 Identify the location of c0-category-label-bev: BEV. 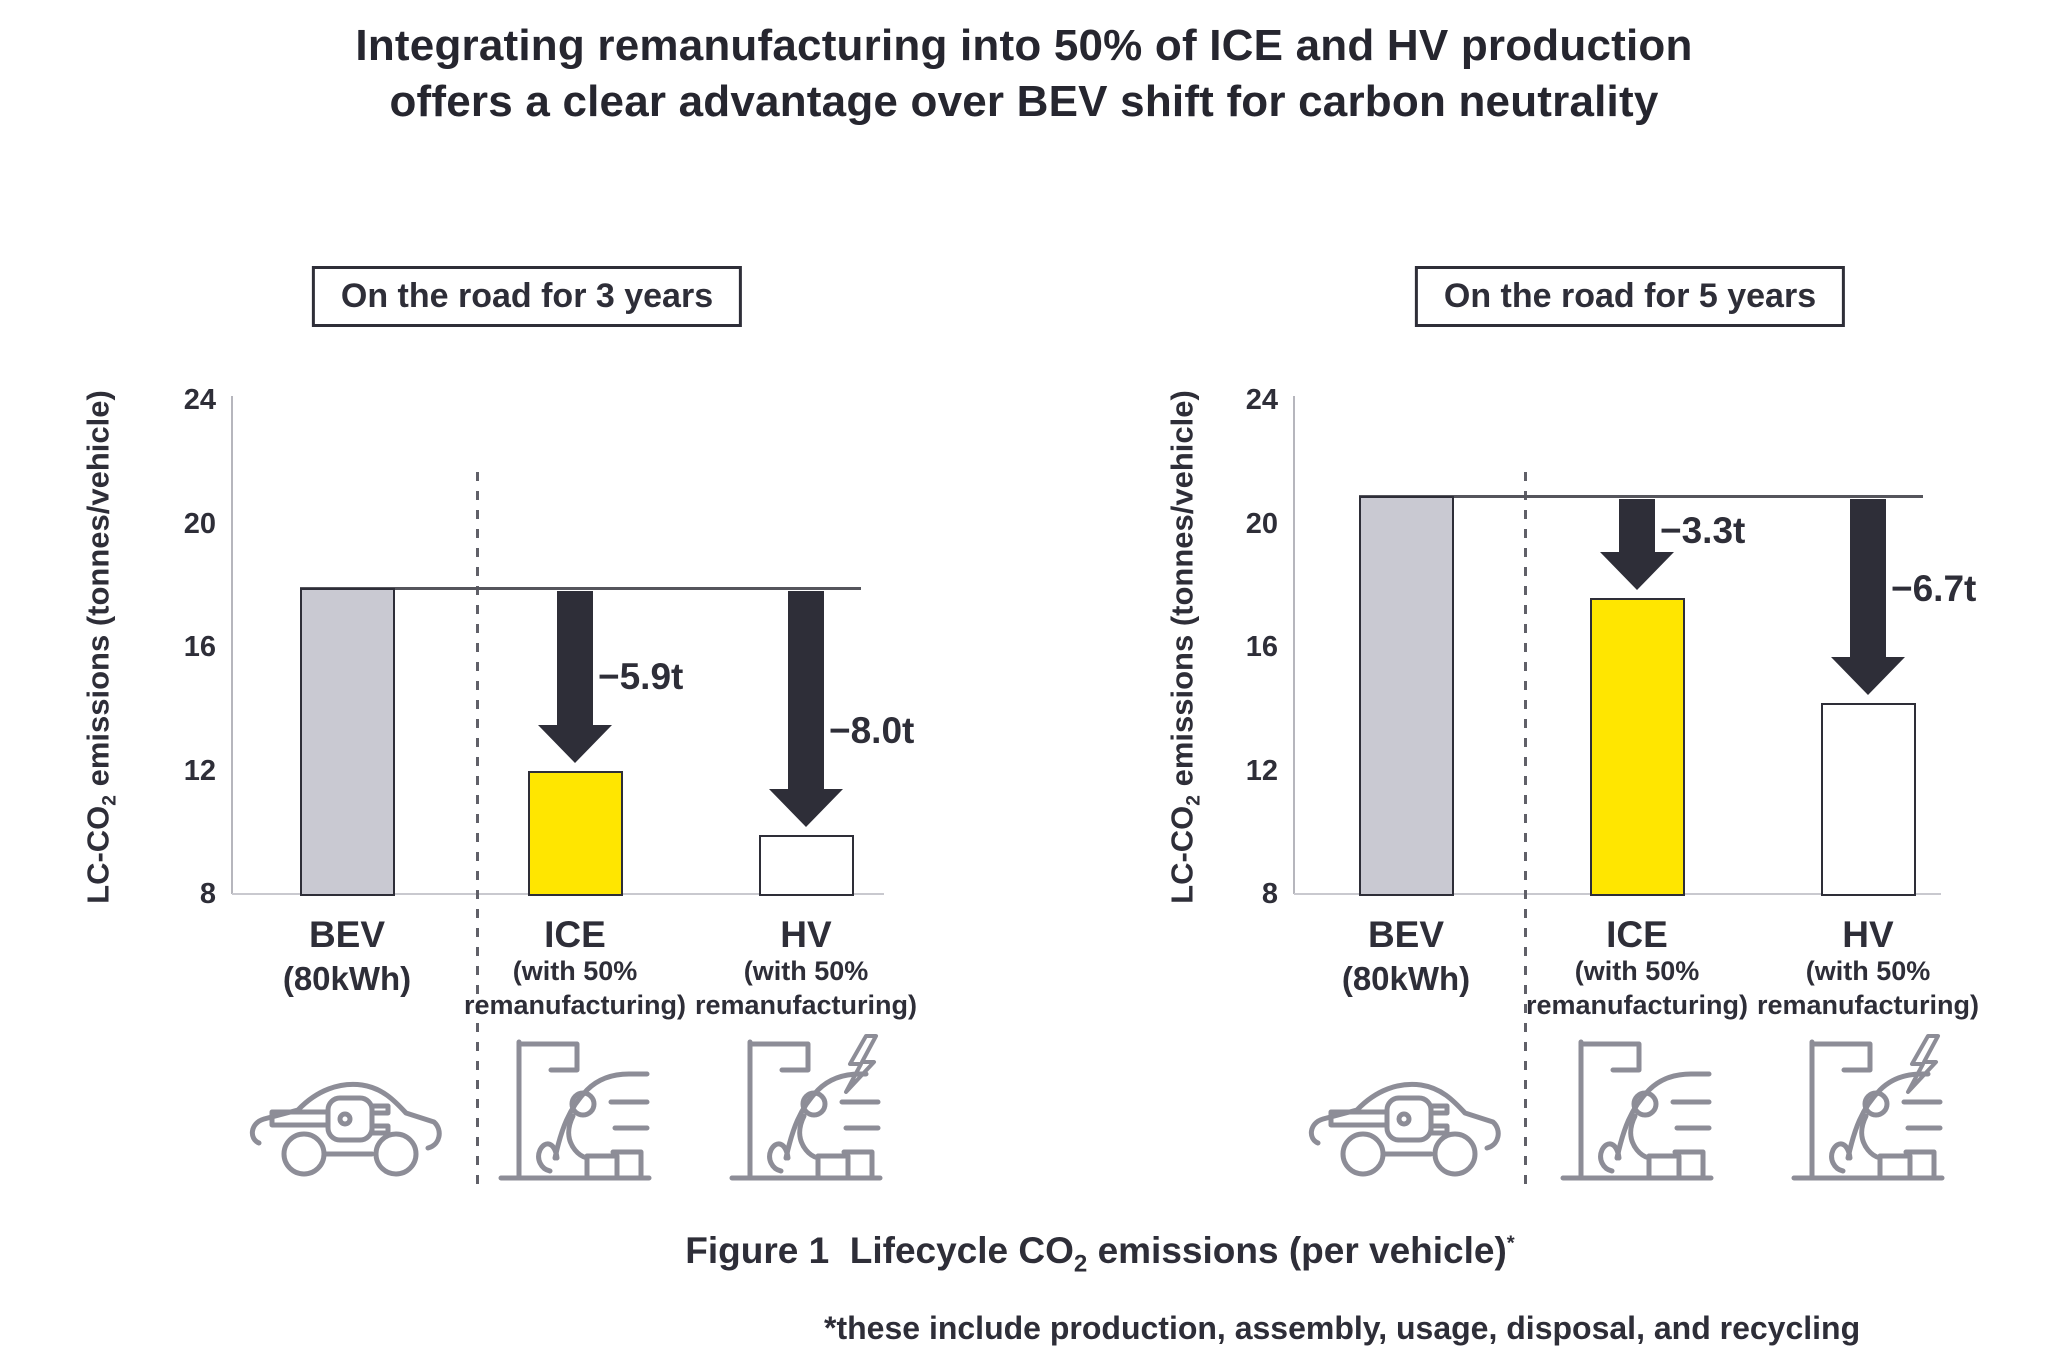
(347, 934).